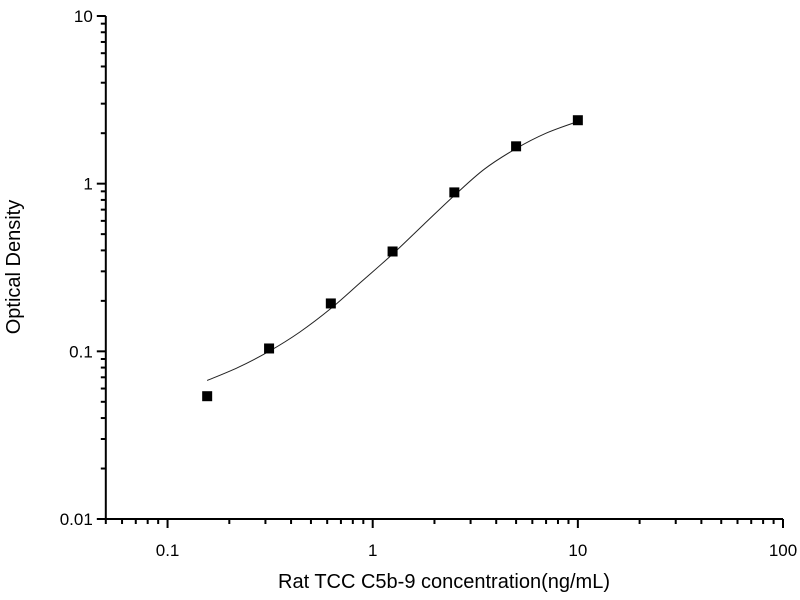 Image resolution: width=800 pixels, height=600 pixels. What do you see at coordinates (14, 267) in the screenshot?
I see `y-axis-label: Optical Density` at bounding box center [14, 267].